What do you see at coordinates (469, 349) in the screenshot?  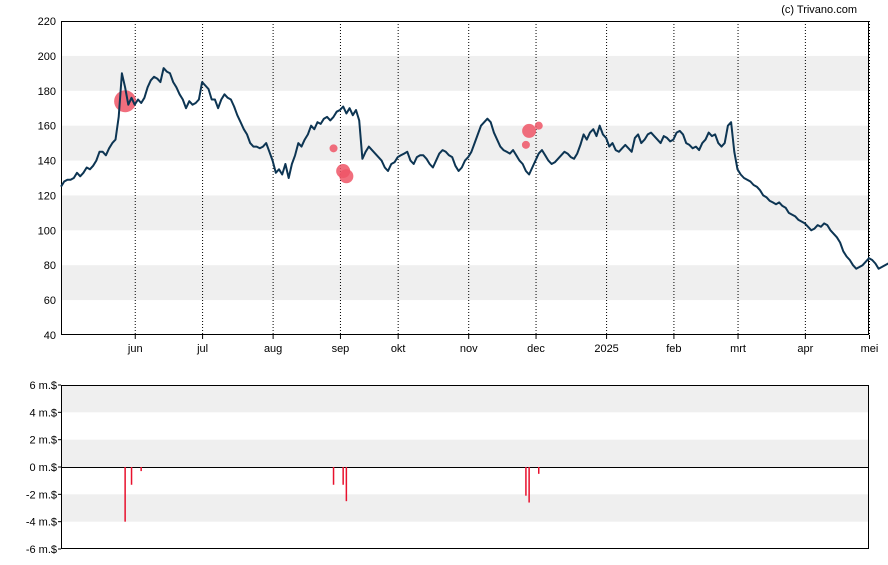 I see `month-label: nov` at bounding box center [469, 349].